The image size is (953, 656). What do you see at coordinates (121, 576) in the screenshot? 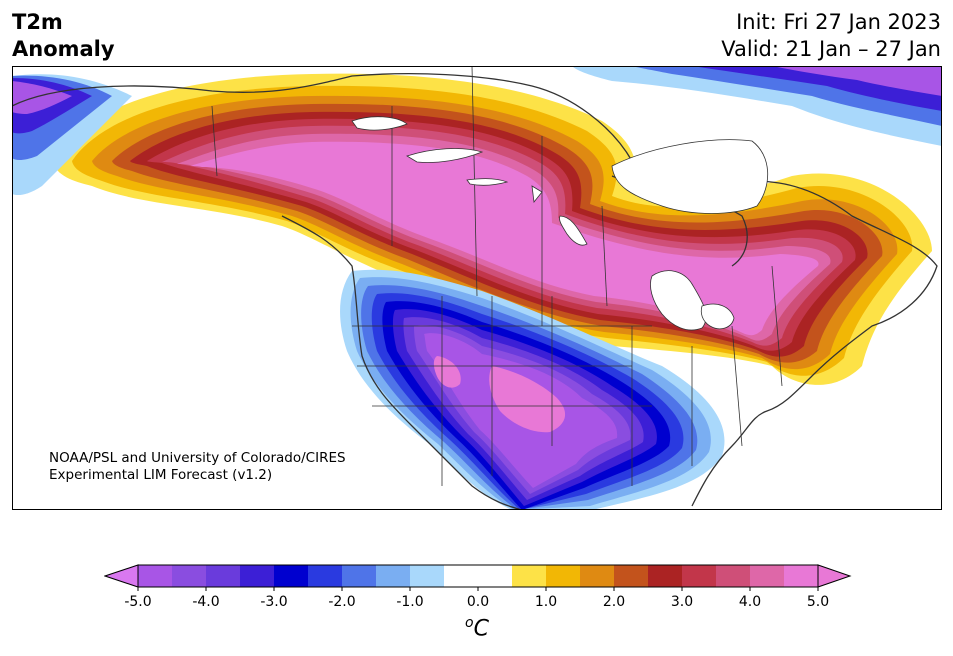
I see `colorbar-under-arrow` at bounding box center [121, 576].